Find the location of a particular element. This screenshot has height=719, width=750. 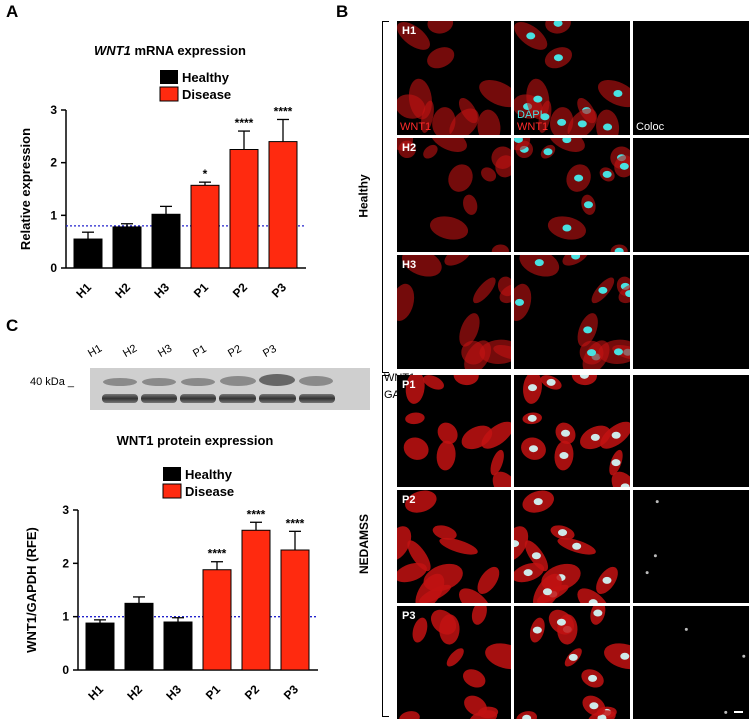

micrograph-h1-merge: DAPI WNT1 is located at coordinates (572, 78).